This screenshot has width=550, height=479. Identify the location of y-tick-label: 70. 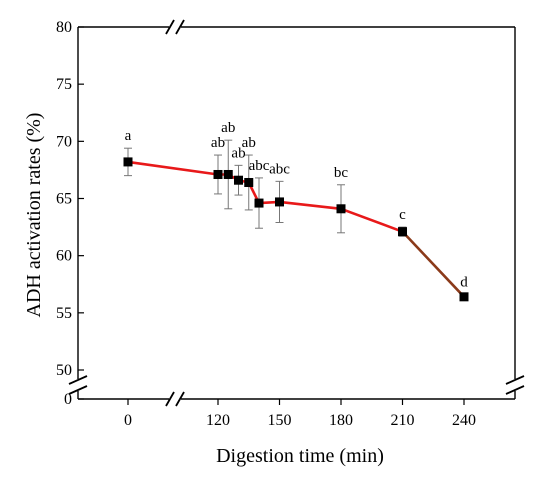
(64, 141).